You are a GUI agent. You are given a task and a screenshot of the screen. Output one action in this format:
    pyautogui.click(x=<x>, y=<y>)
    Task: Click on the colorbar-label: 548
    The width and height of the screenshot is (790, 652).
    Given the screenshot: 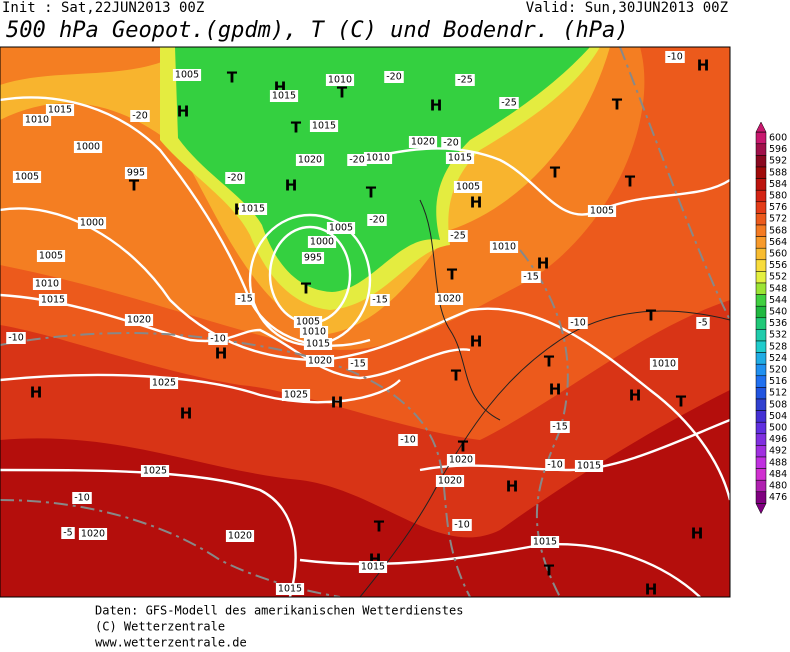 What is the action you would take?
    pyautogui.click(x=778, y=288)
    